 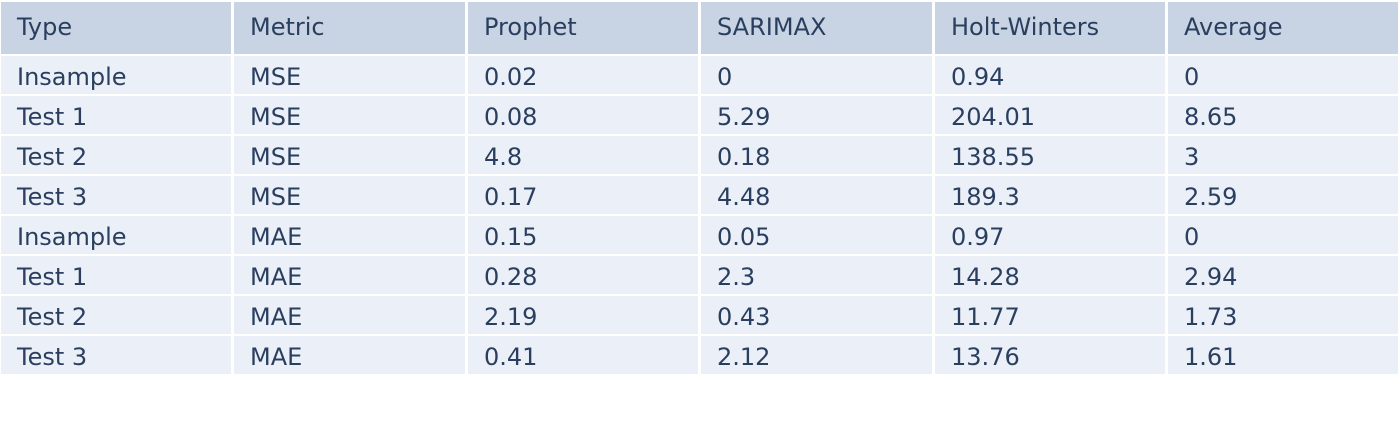 What do you see at coordinates (817, 276) in the screenshot?
I see `table-cell-sarimax: 2.3` at bounding box center [817, 276].